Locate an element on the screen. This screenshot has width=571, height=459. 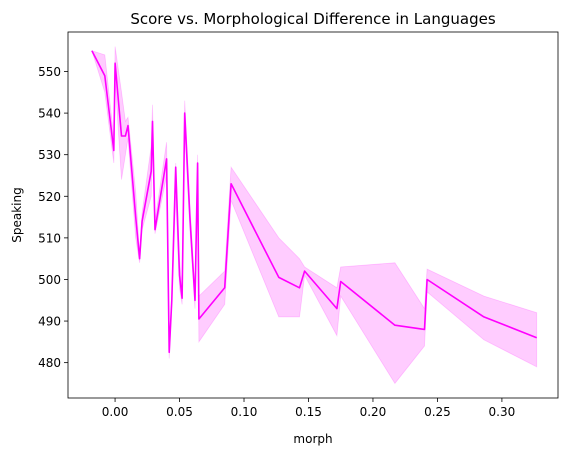
x-tick-label: 0.20 is located at coordinates (373, 412).